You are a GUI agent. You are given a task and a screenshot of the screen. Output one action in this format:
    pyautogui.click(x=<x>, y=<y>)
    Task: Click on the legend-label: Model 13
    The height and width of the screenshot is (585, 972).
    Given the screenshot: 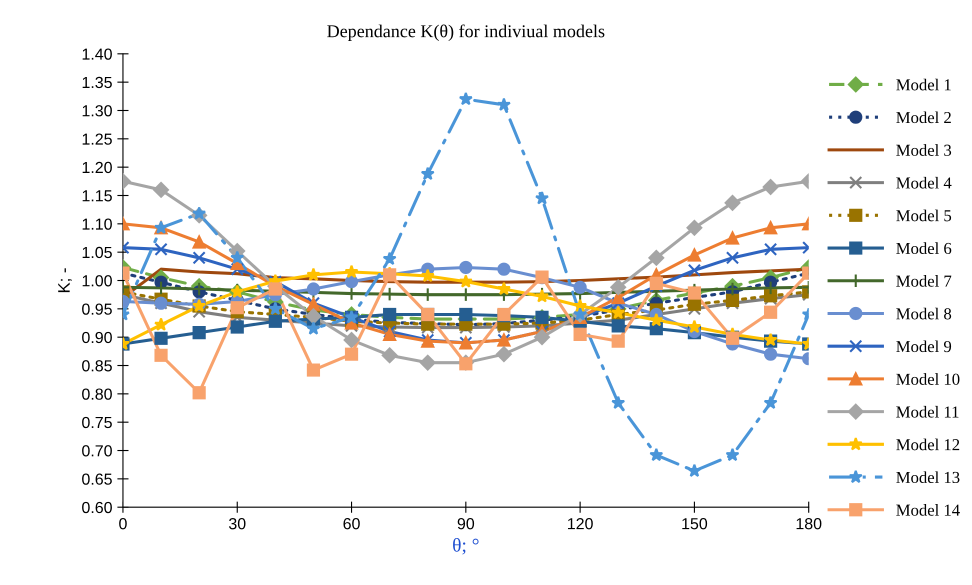 What is the action you would take?
    pyautogui.click(x=928, y=477)
    